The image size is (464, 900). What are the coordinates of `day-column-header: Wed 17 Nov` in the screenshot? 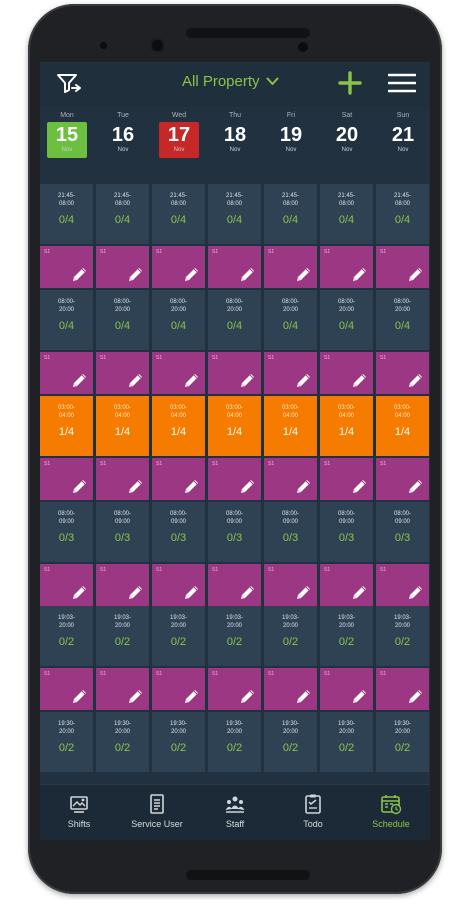 It's located at (179, 137).